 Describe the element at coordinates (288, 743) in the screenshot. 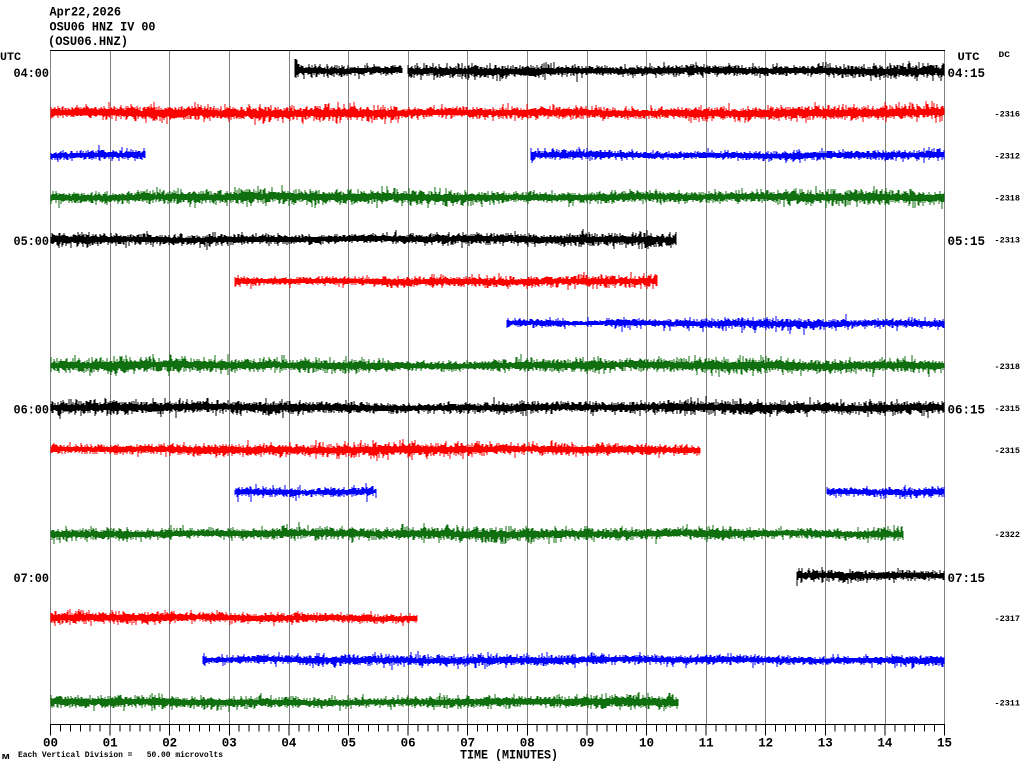

I see `svg-text: 04` at that location.